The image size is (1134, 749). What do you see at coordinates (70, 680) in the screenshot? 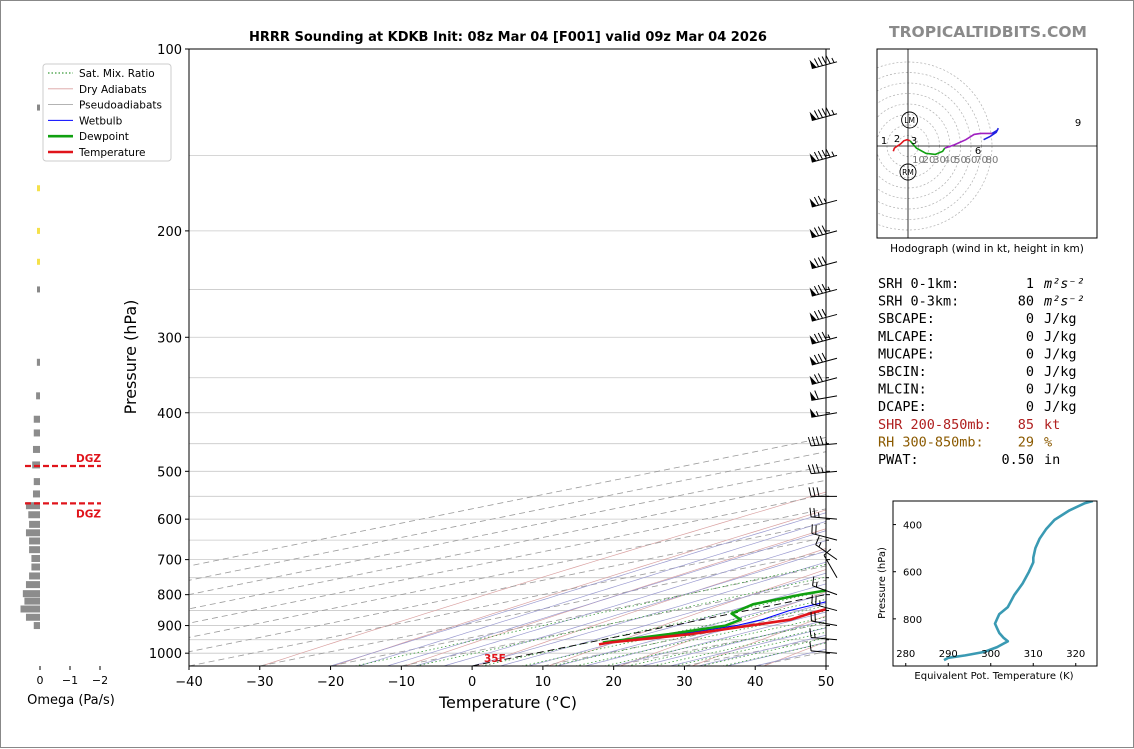
I see `omega-tick-label: −1` at bounding box center [70, 680].